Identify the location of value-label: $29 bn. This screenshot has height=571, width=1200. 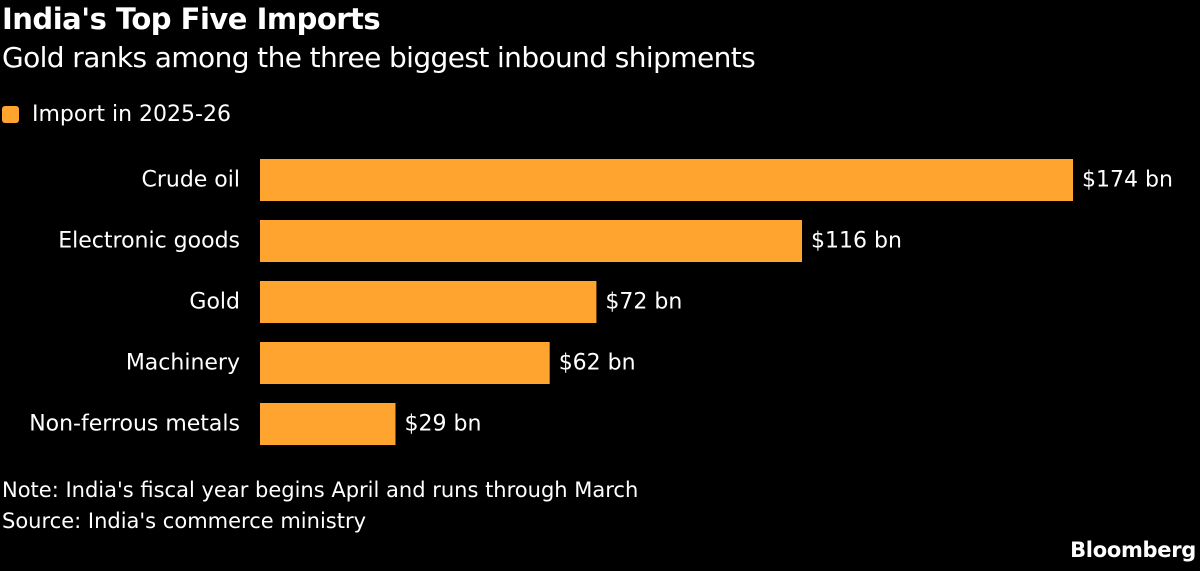
(443, 424).